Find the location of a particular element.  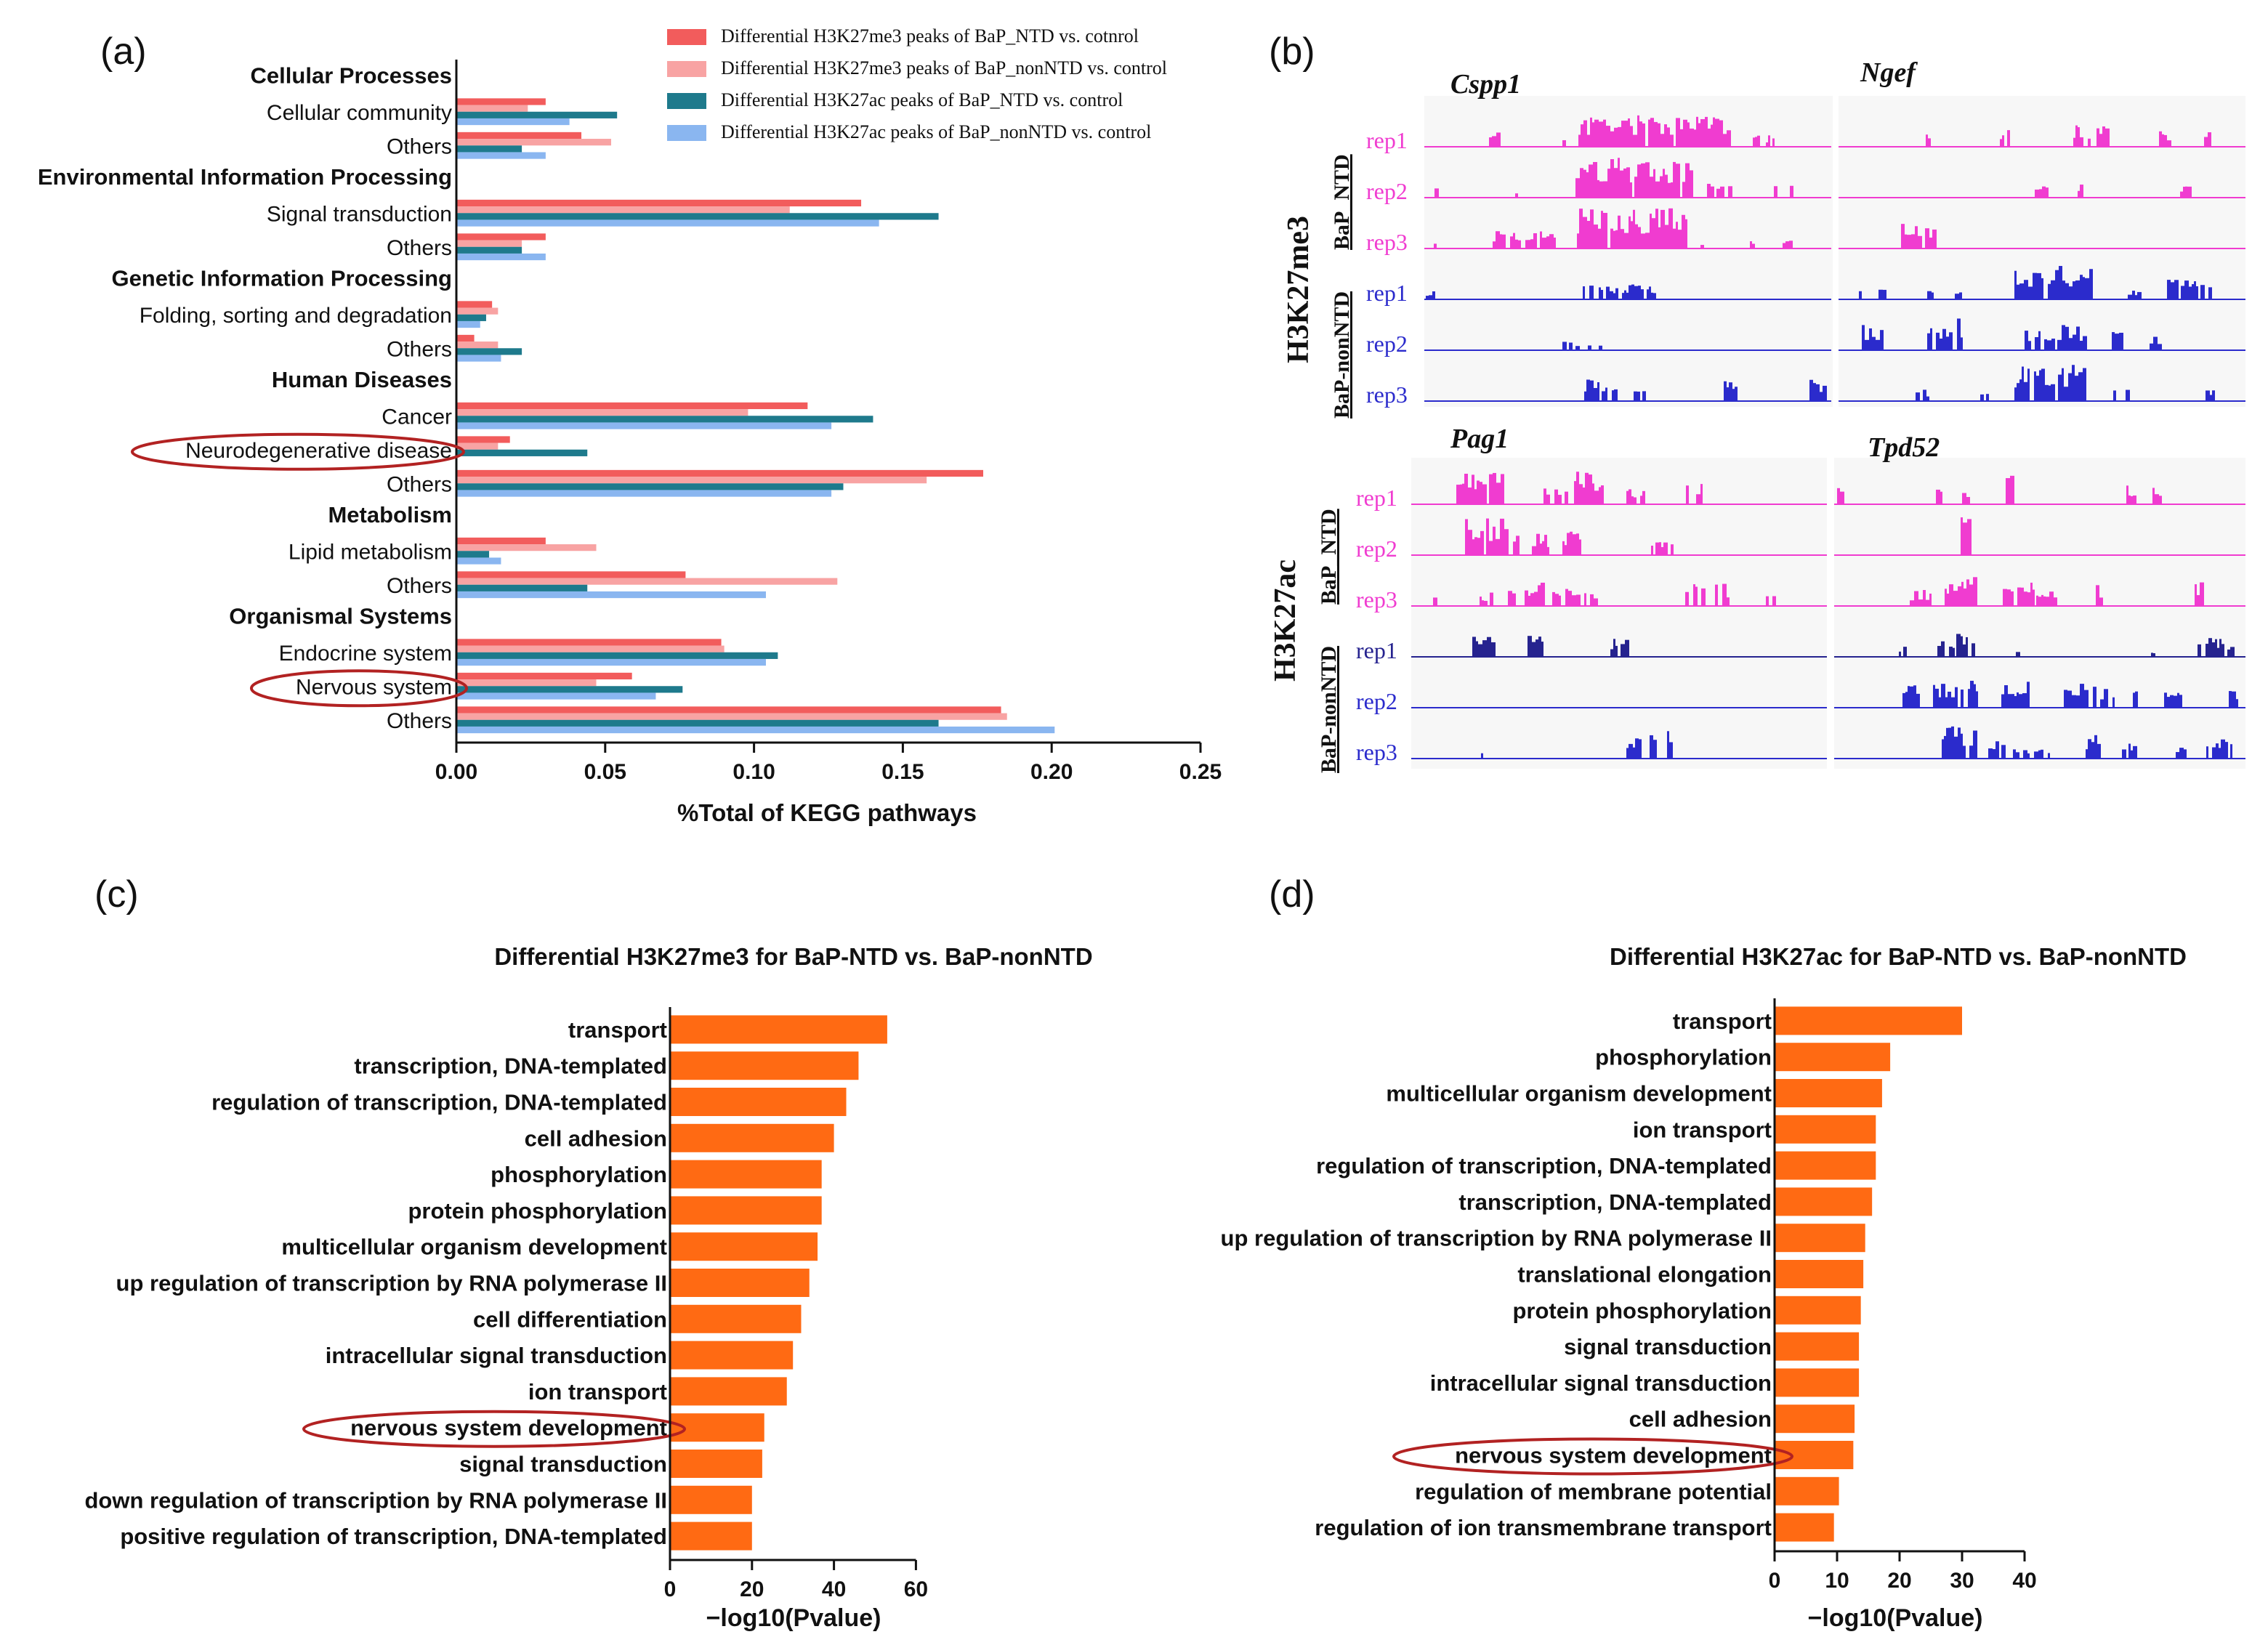

rep-label: rep2 is located at coordinates (1387, 191).